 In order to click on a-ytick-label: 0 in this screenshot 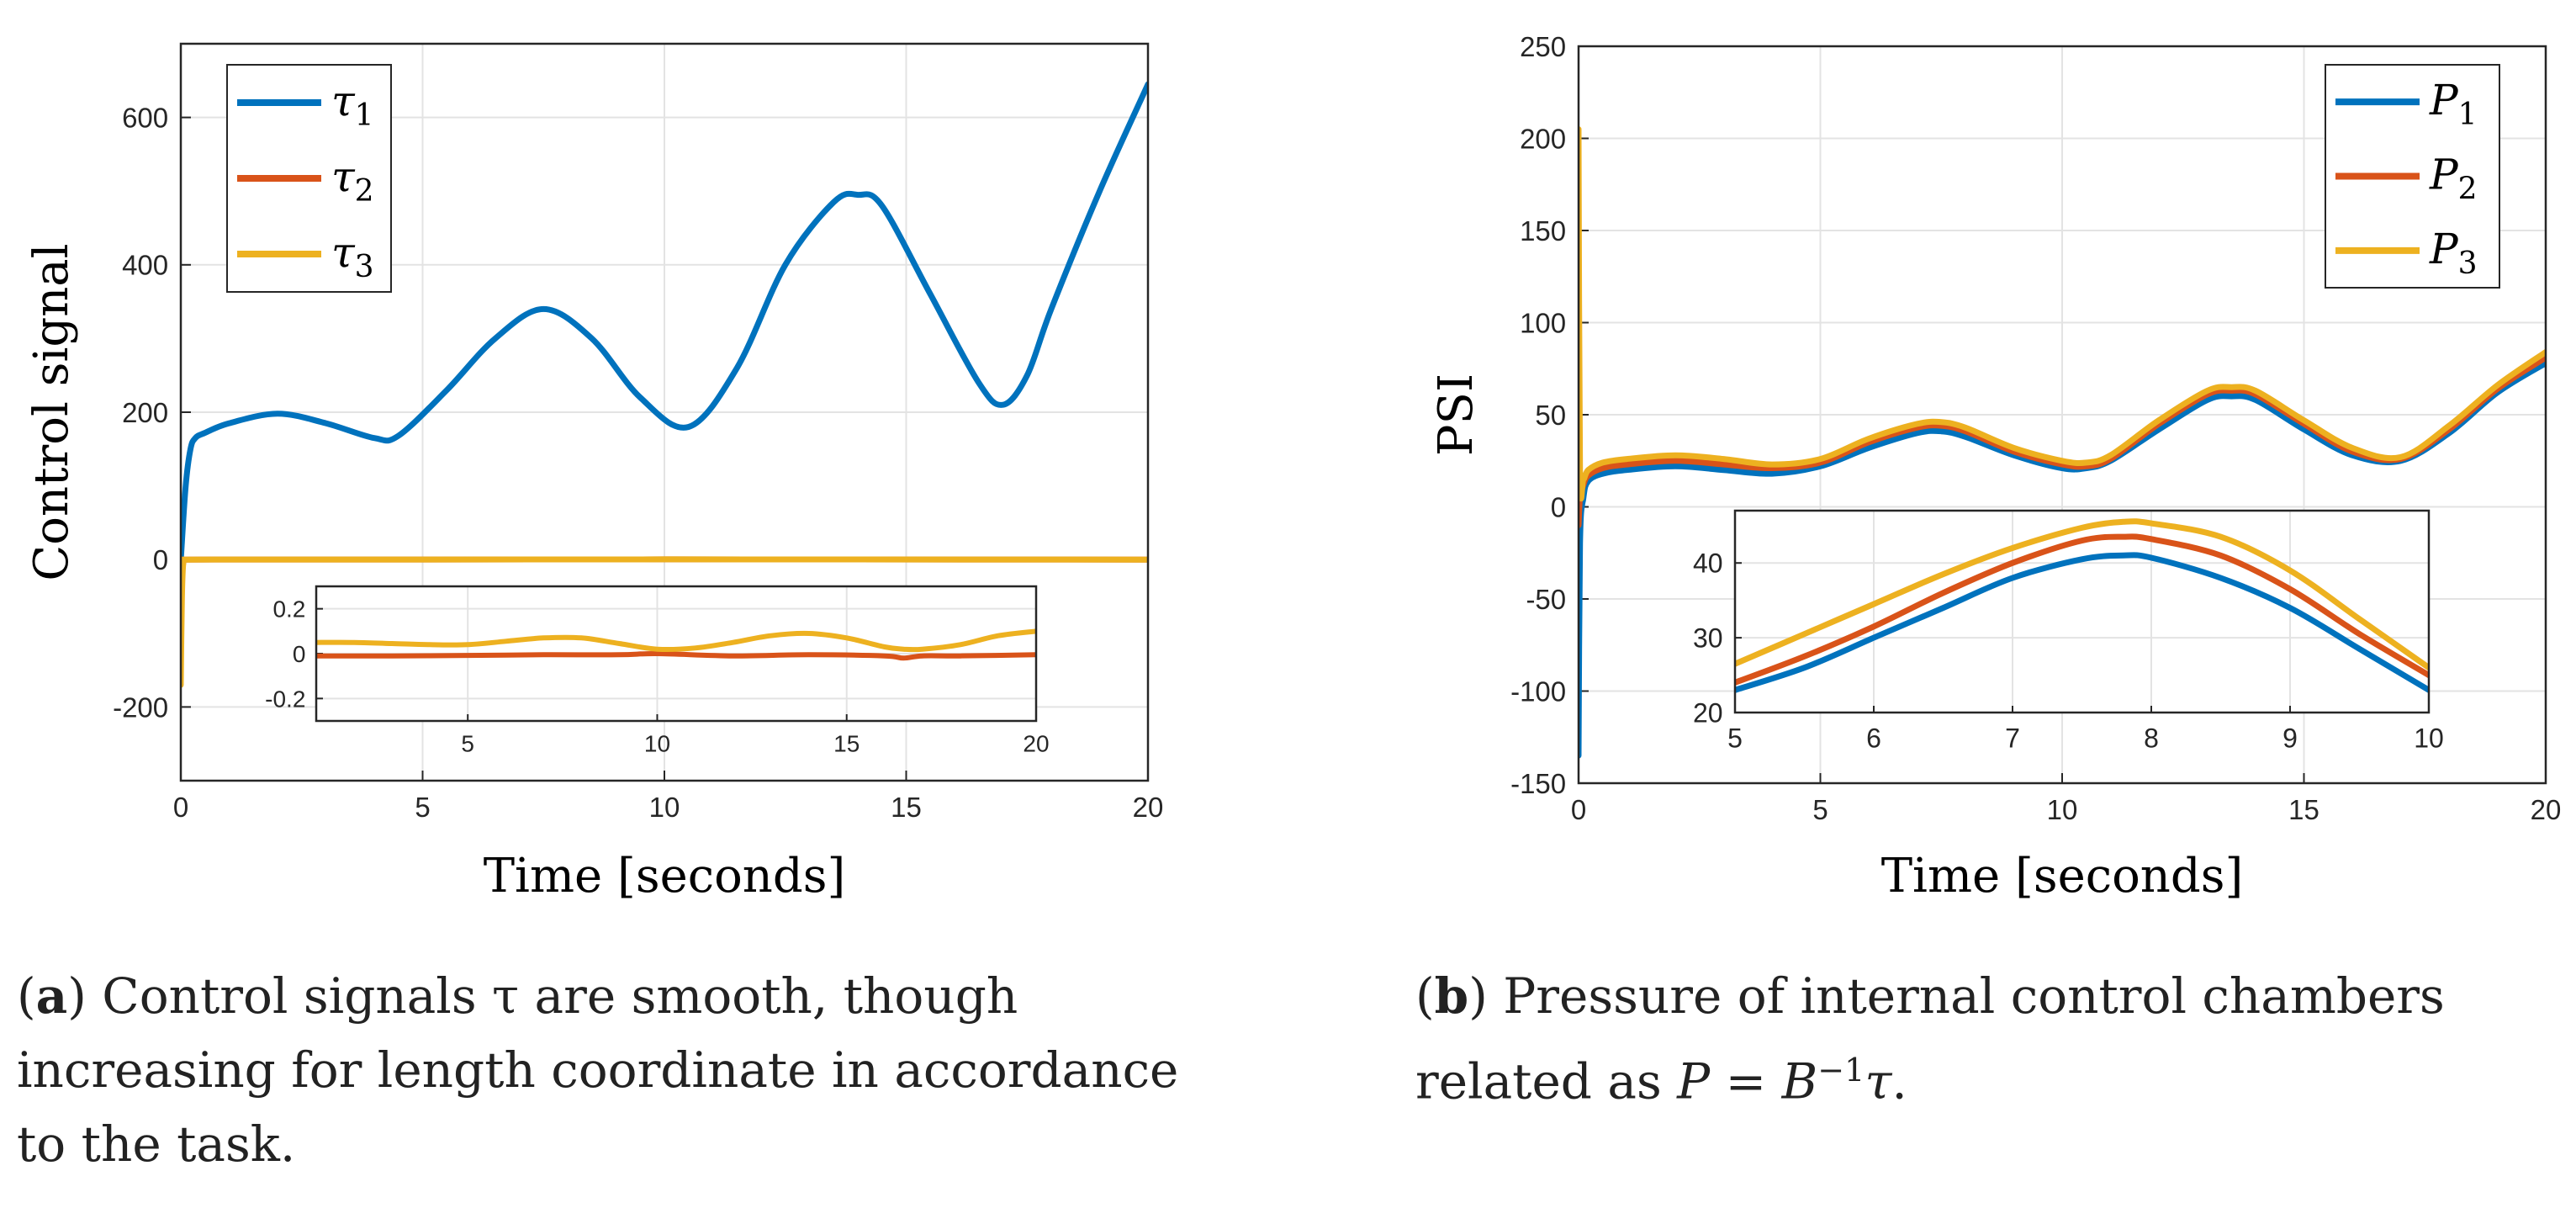, I will do `click(160, 559)`.